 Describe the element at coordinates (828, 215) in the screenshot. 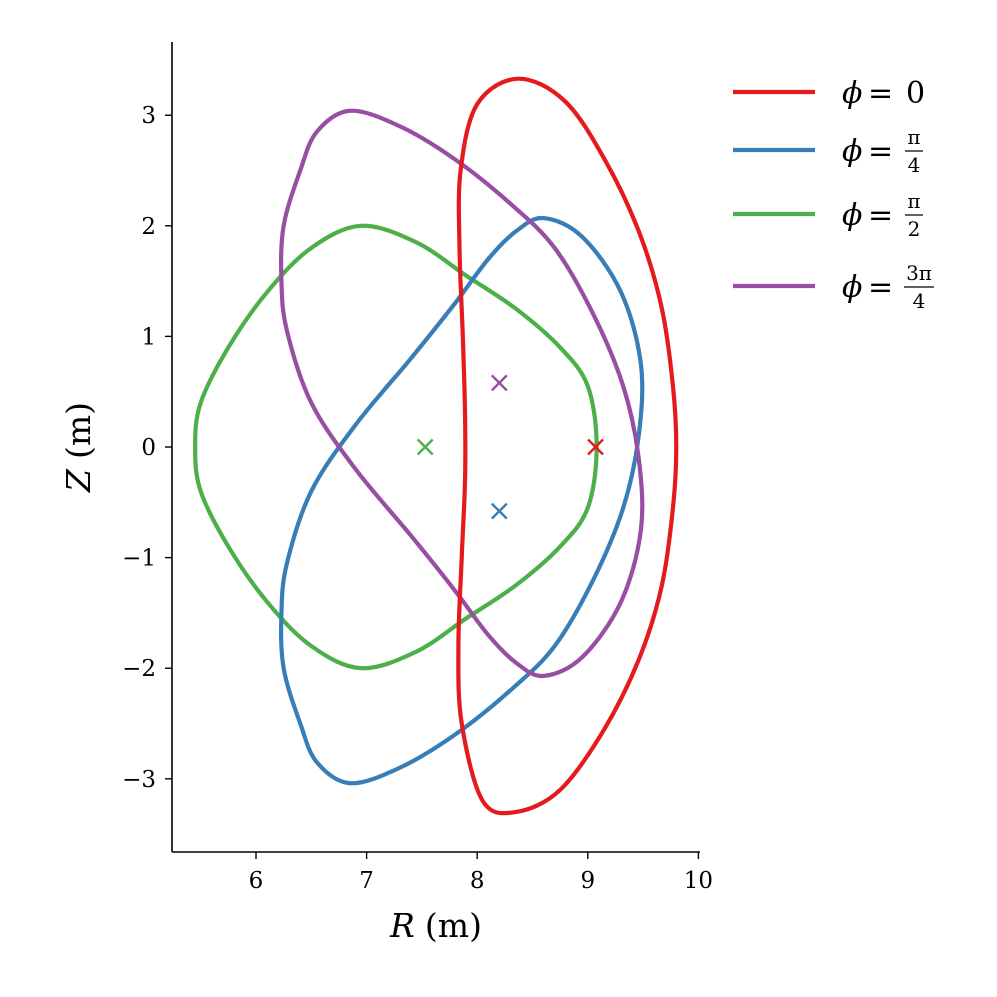

I see `legend-entry-2: ϕ = π 2` at that location.